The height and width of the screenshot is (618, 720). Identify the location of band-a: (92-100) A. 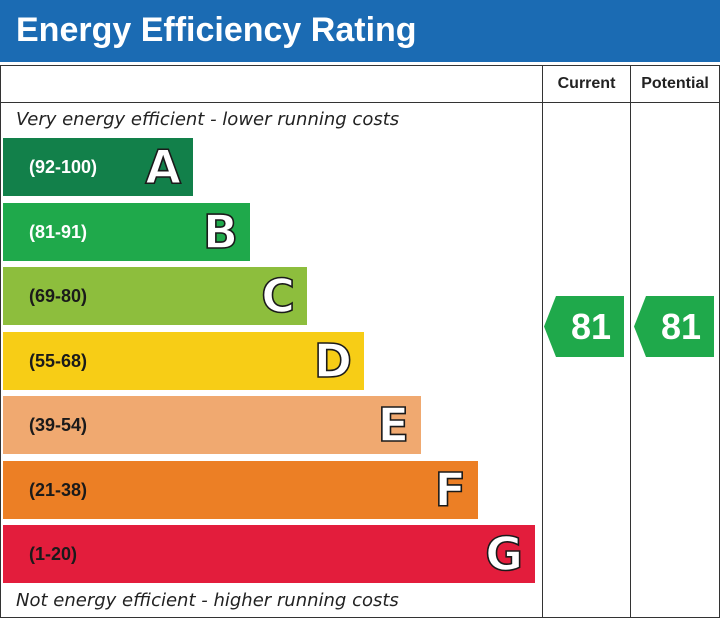
(98, 167).